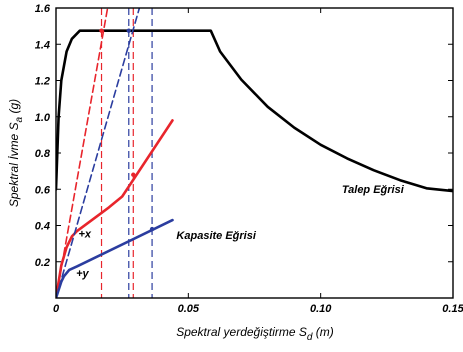  I want to click on x-tick-label-0: 0, so click(56, 309).